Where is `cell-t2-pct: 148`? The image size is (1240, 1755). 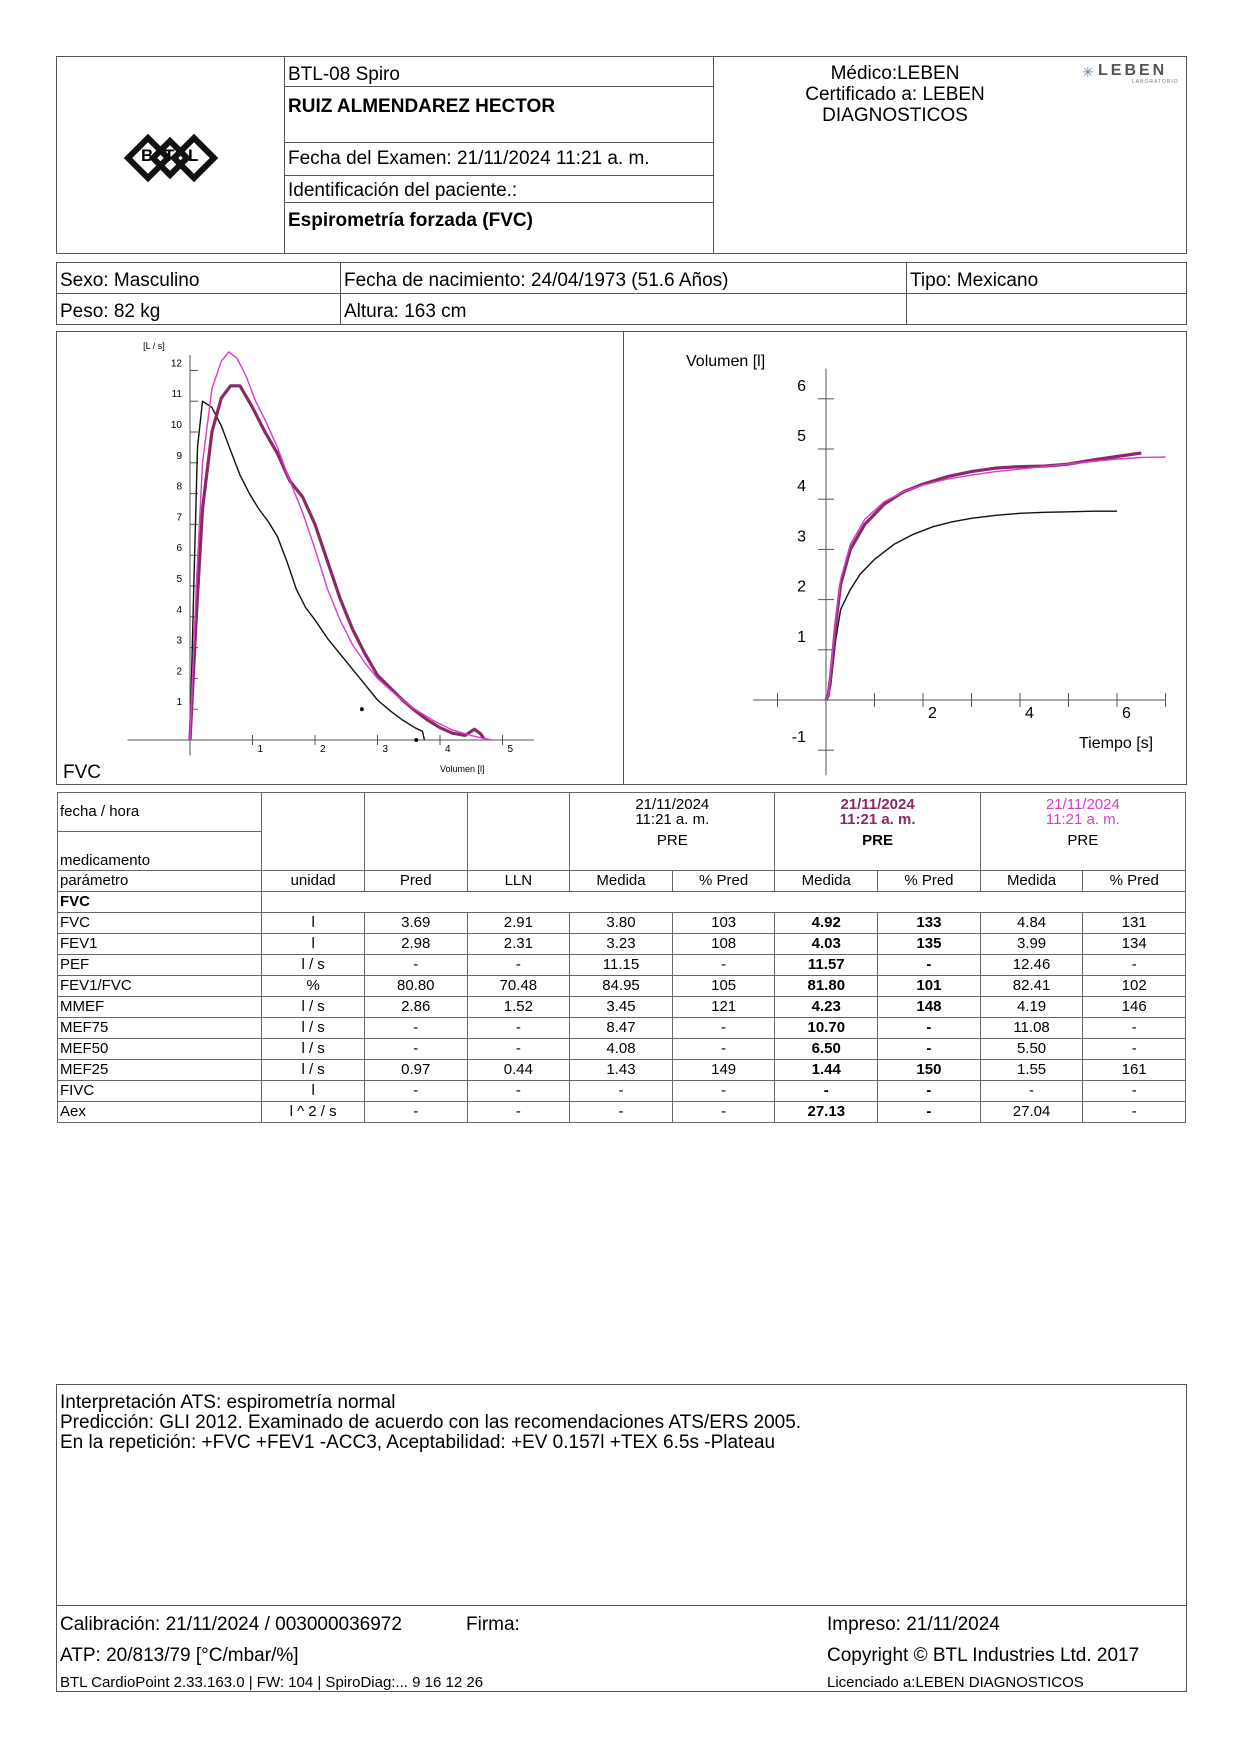
cell-t2-pct: 148 is located at coordinates (929, 1007).